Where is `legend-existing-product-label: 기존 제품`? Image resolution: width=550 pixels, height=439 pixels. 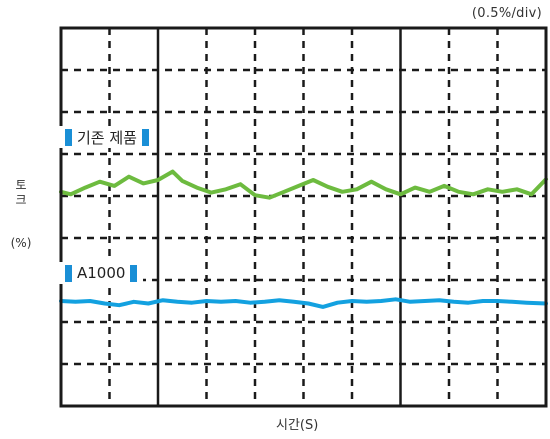 legend-existing-product-label: 기존 제품 is located at coordinates (107, 137).